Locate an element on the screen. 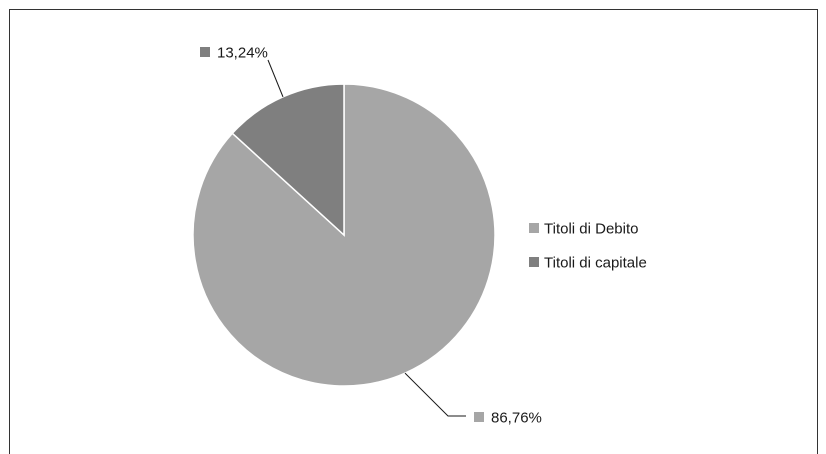  data-label-debito-text: 86,76% is located at coordinates (516, 418).